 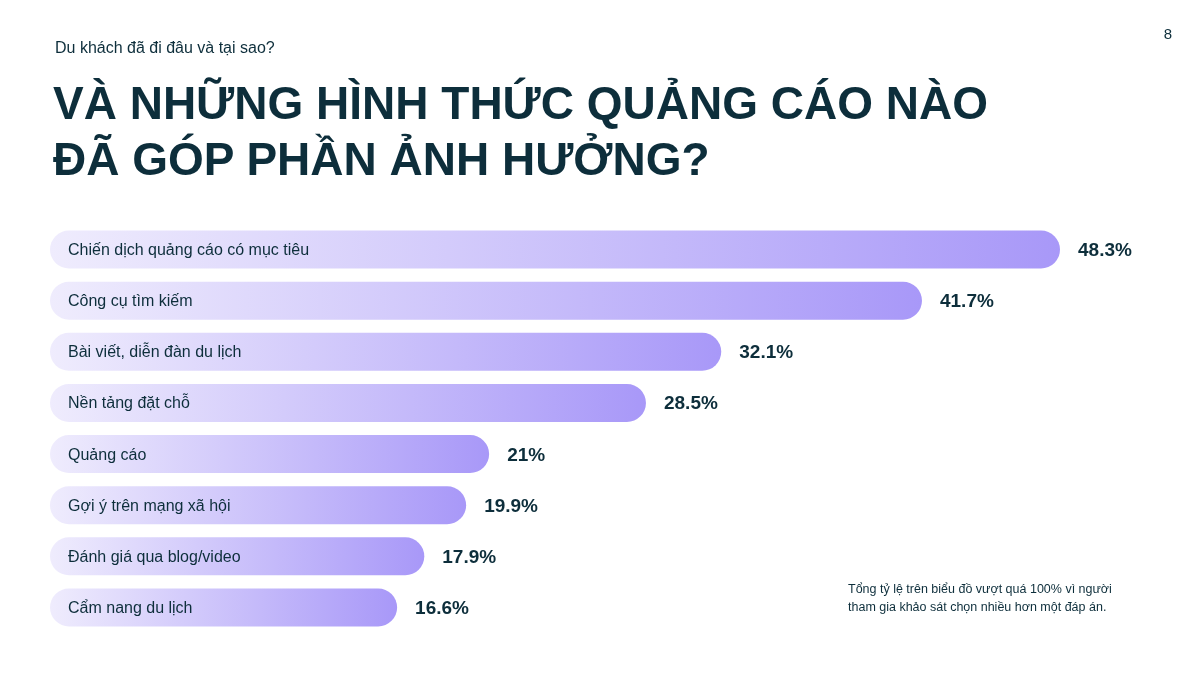 What do you see at coordinates (154, 556) in the screenshot?
I see `y-tick-label: Đánh giá qua blog/video` at bounding box center [154, 556].